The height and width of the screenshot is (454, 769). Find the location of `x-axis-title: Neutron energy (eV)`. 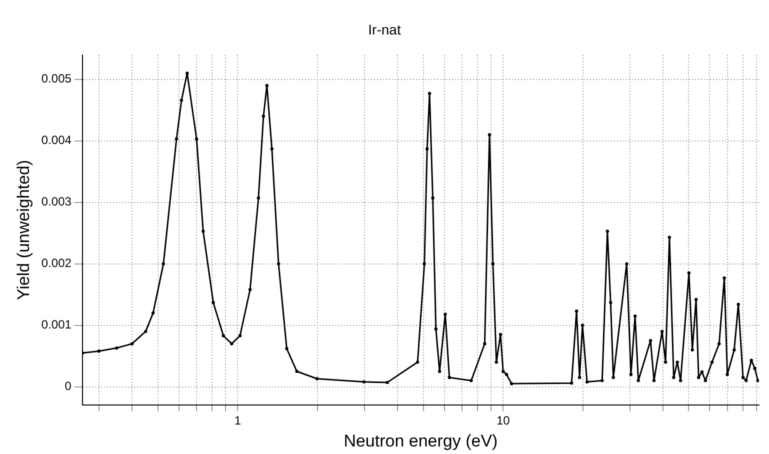

x-axis-title: Neutron energy (eV) is located at coordinates (421, 440).